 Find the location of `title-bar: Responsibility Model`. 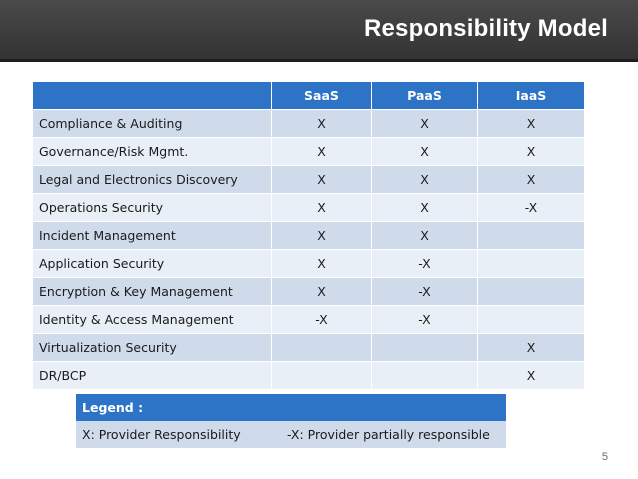

title-bar: Responsibility Model is located at coordinates (319, 31).